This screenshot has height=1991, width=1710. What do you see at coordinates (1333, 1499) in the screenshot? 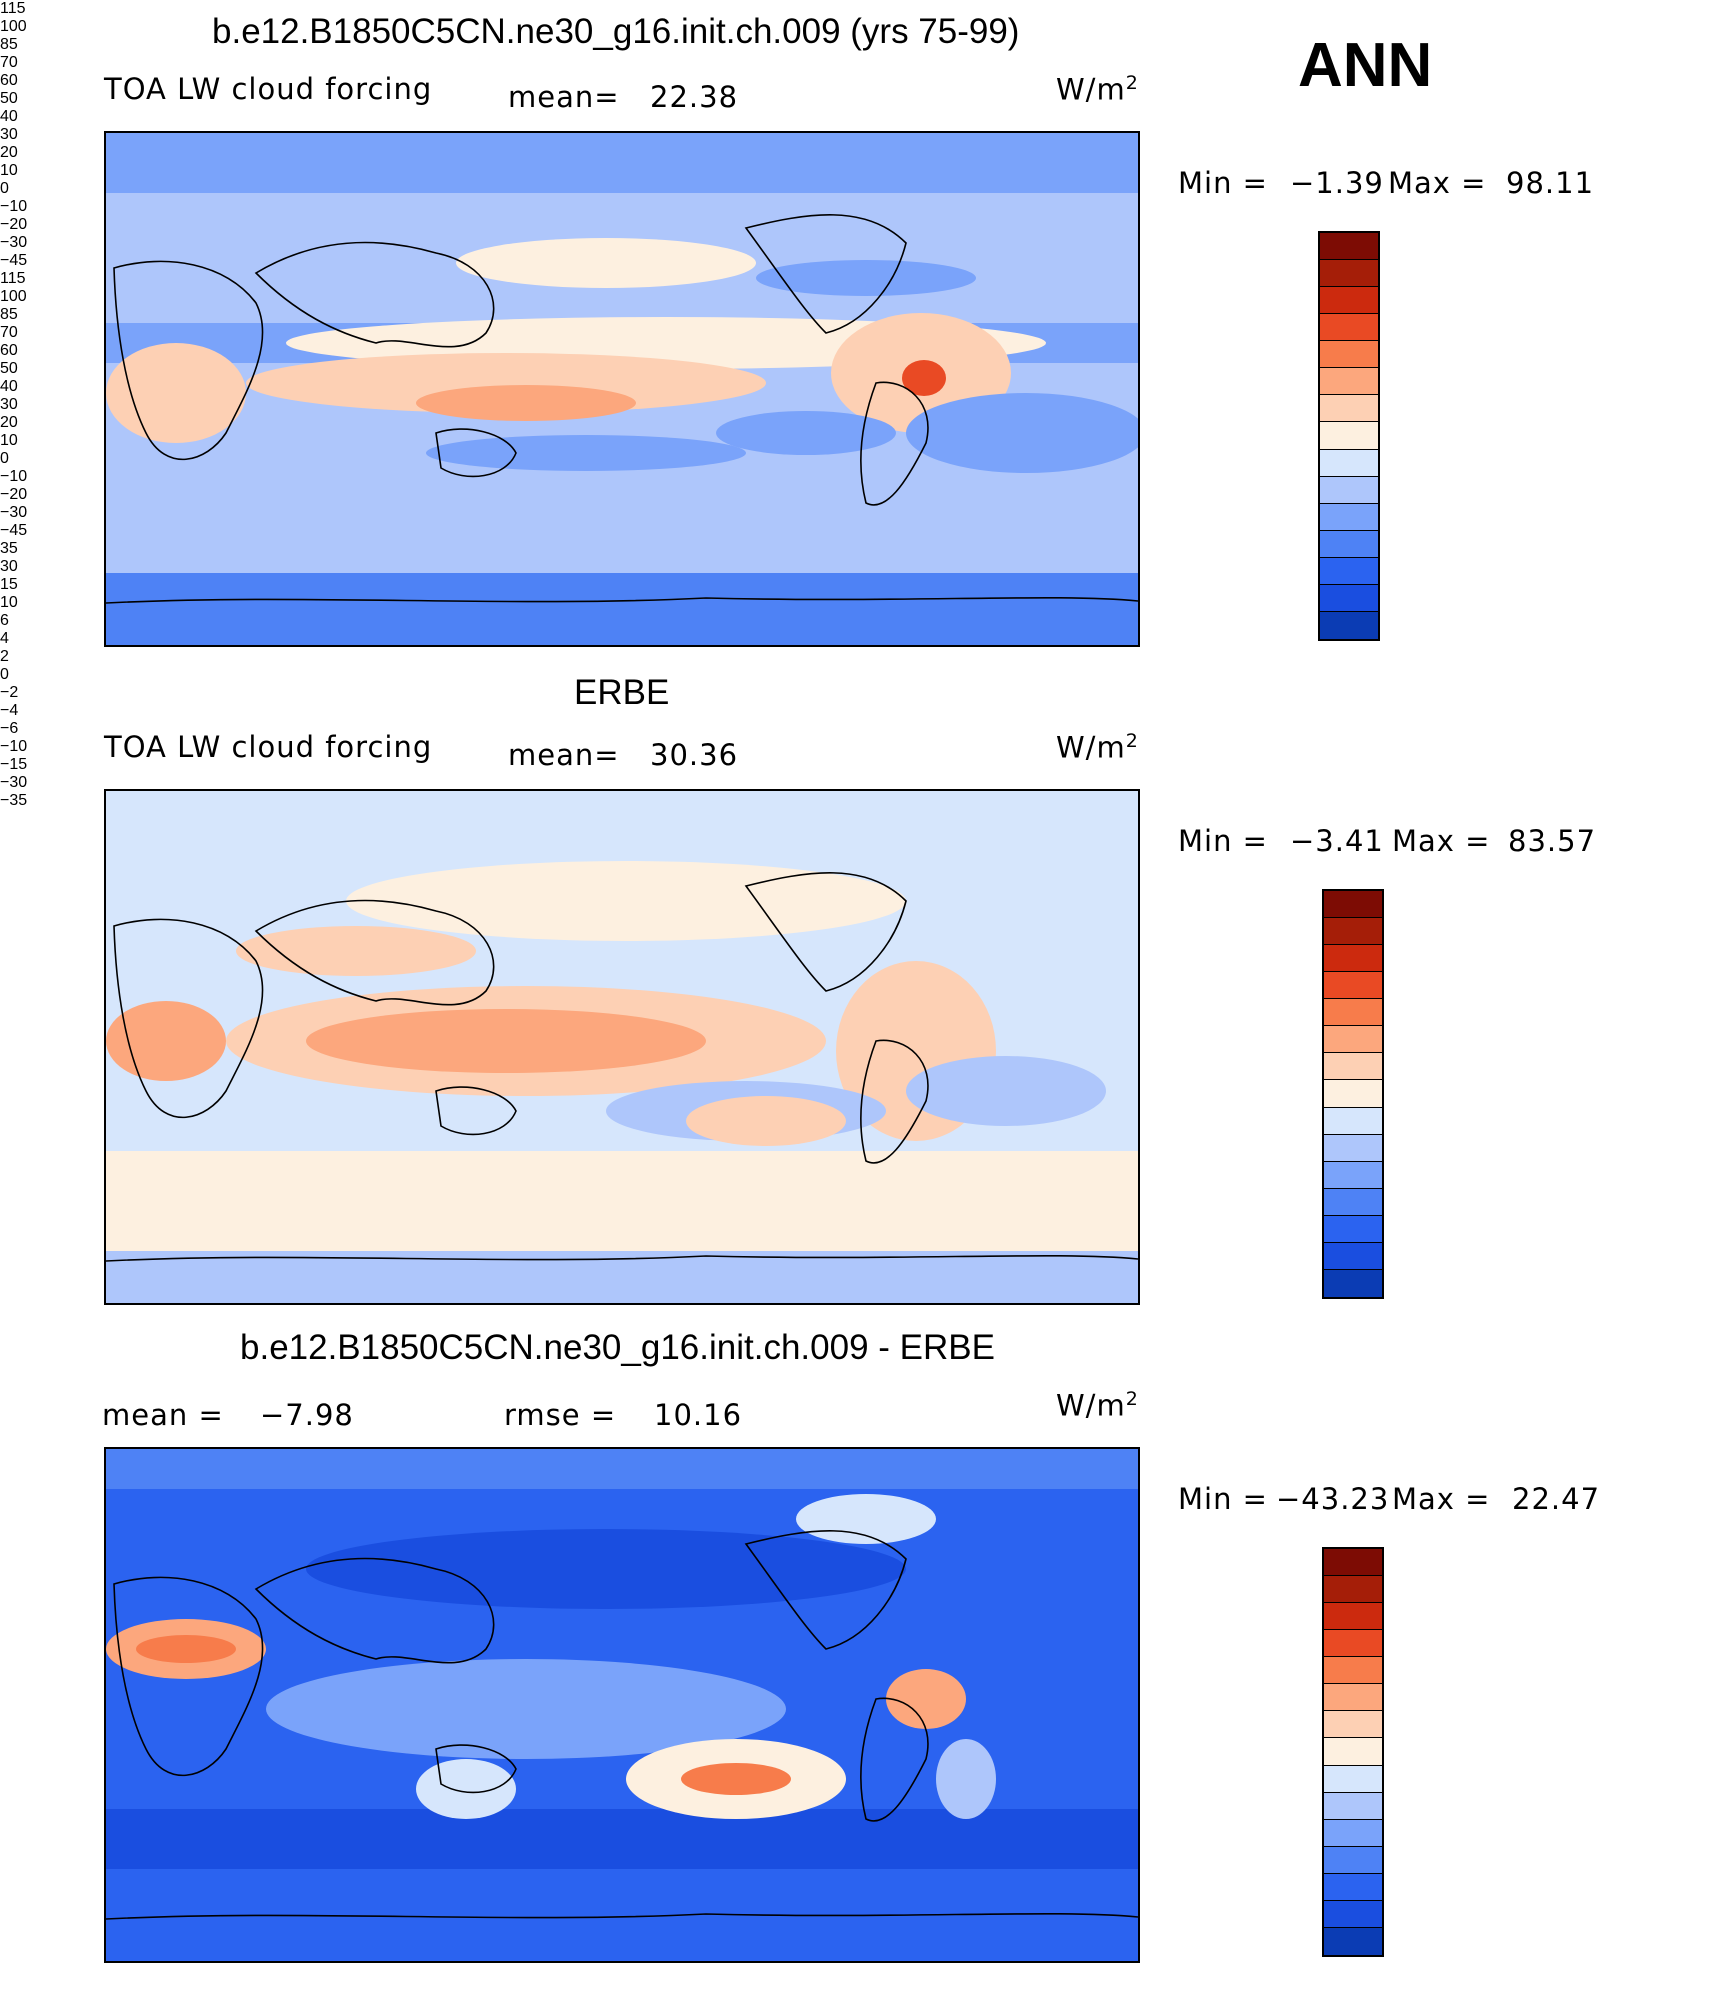
I see `panel-3-min-value: −43.23` at bounding box center [1333, 1499].